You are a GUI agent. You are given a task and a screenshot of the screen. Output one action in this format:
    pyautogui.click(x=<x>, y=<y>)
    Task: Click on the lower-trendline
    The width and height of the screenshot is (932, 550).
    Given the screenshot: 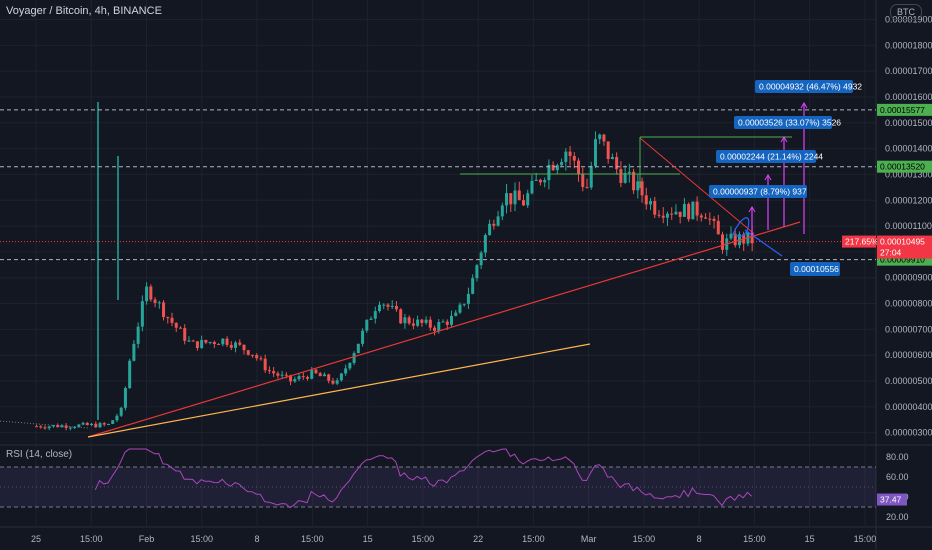 What is the action you would take?
    pyautogui.click(x=339, y=390)
    